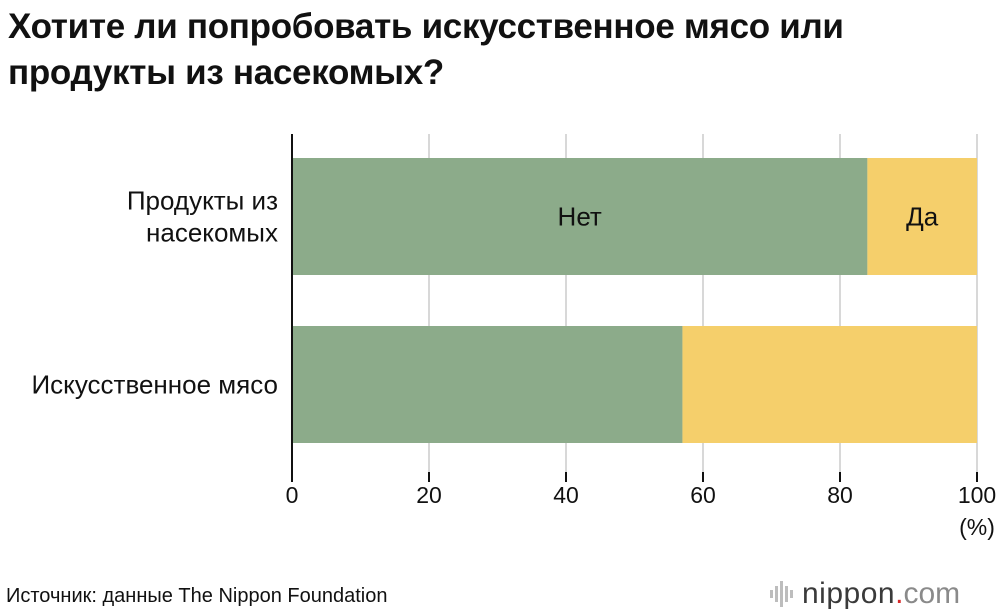  What do you see at coordinates (781, 594) in the screenshot?
I see `waveform-icon` at bounding box center [781, 594].